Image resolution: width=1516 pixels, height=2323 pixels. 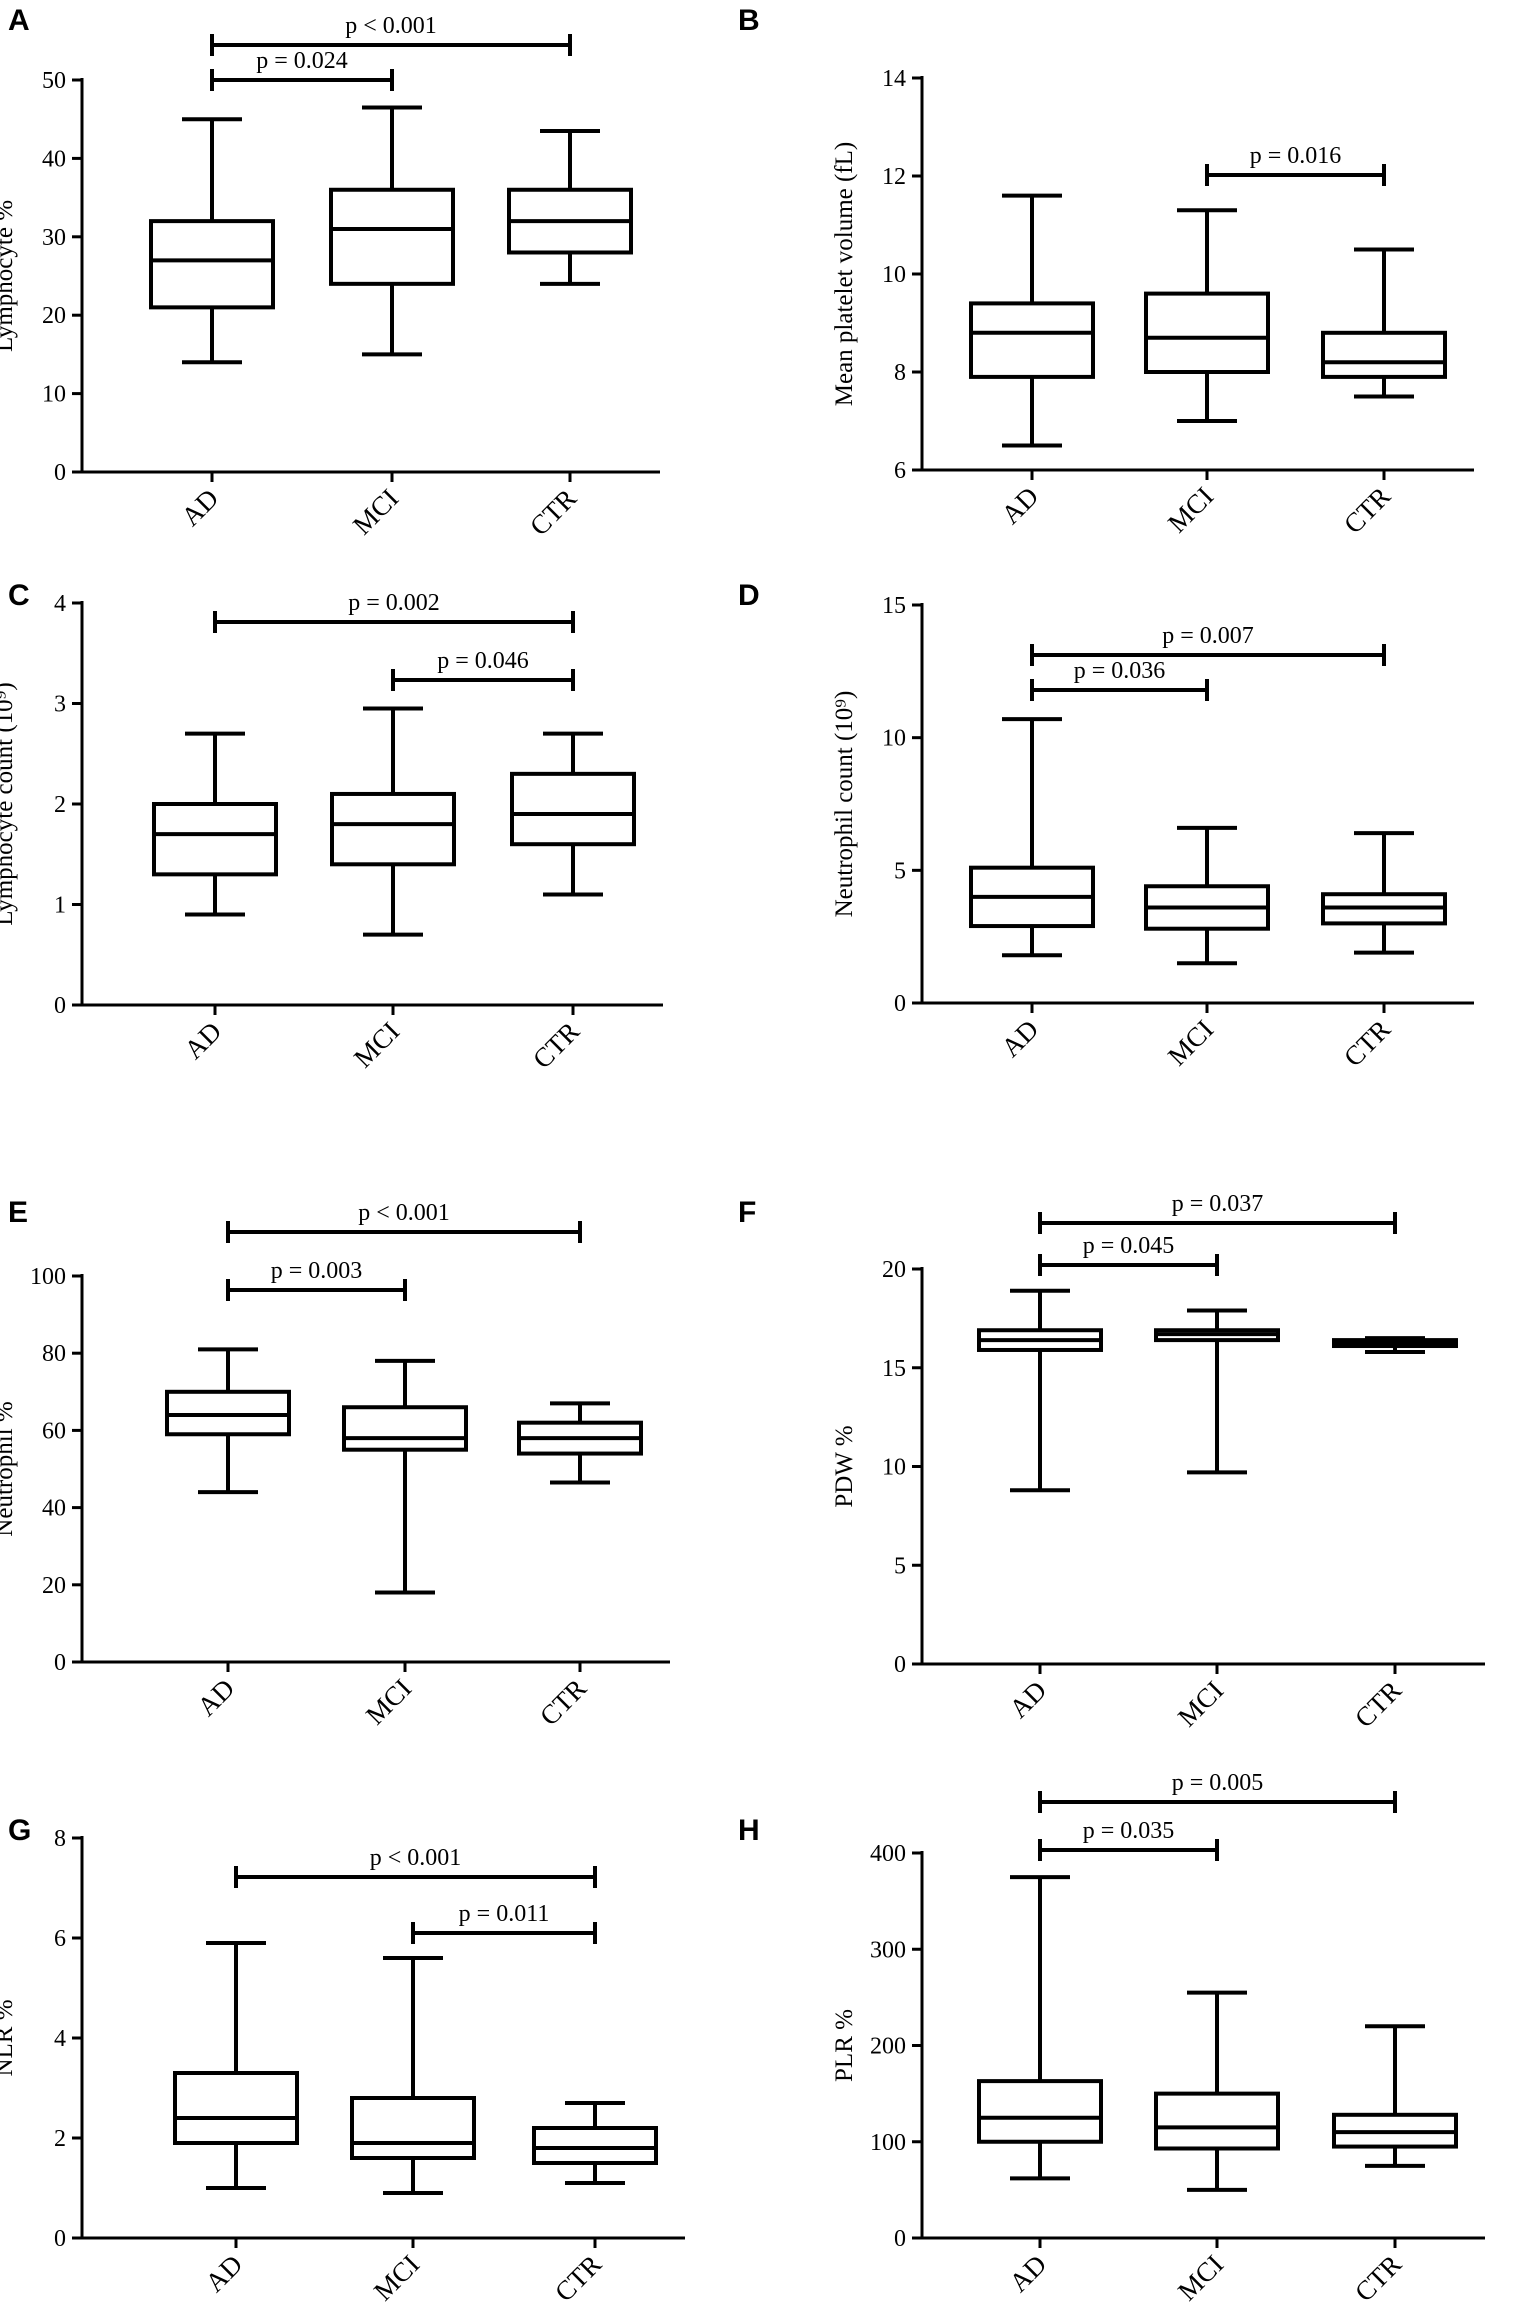 I want to click on y-axis-label: Neutrophil %, so click(x=9, y=1468).